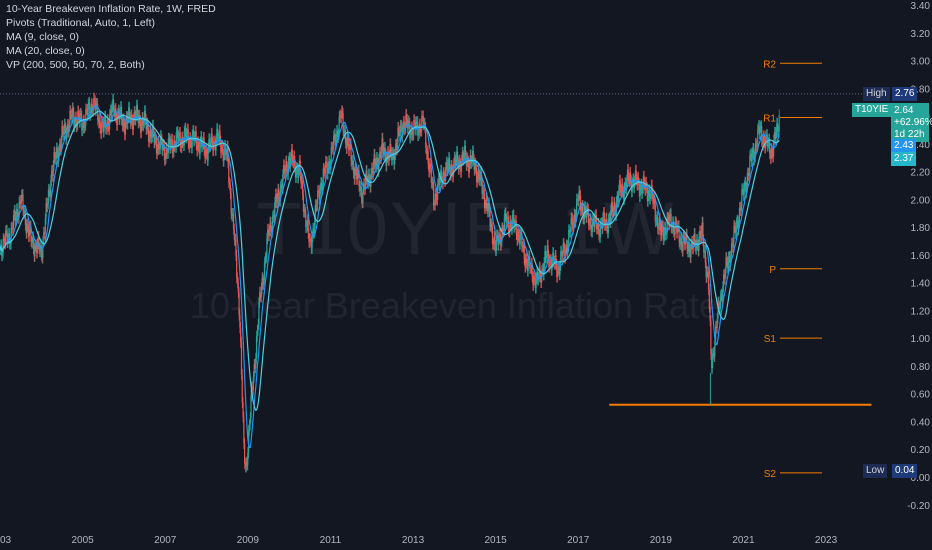 This screenshot has width=932, height=550. What do you see at coordinates (872, 110) in the screenshot?
I see `ticker-badge: T10YIE` at bounding box center [872, 110].